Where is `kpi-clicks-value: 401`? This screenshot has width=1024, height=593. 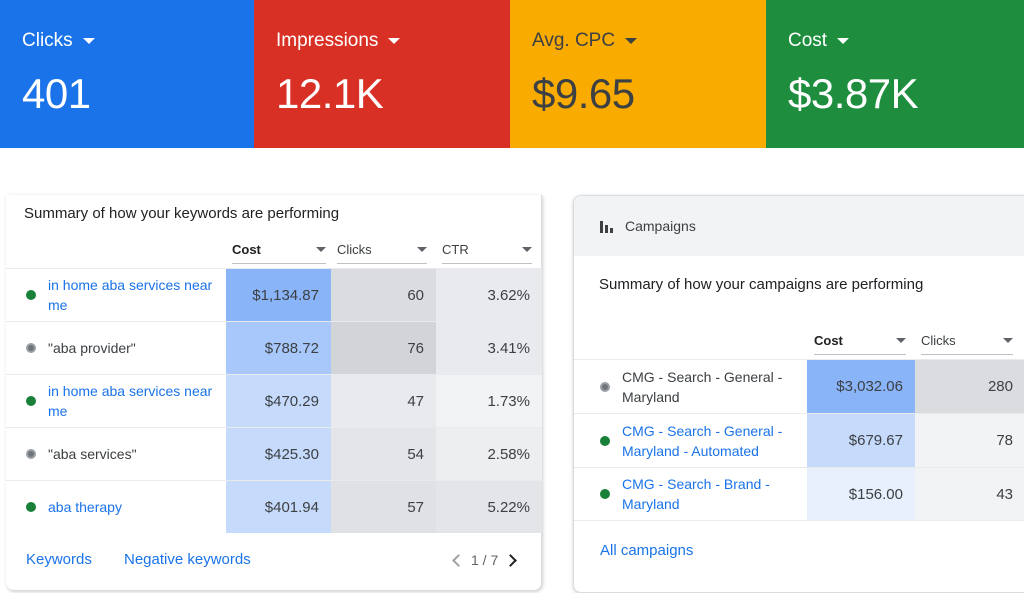 kpi-clicks-value: 401 is located at coordinates (56, 93).